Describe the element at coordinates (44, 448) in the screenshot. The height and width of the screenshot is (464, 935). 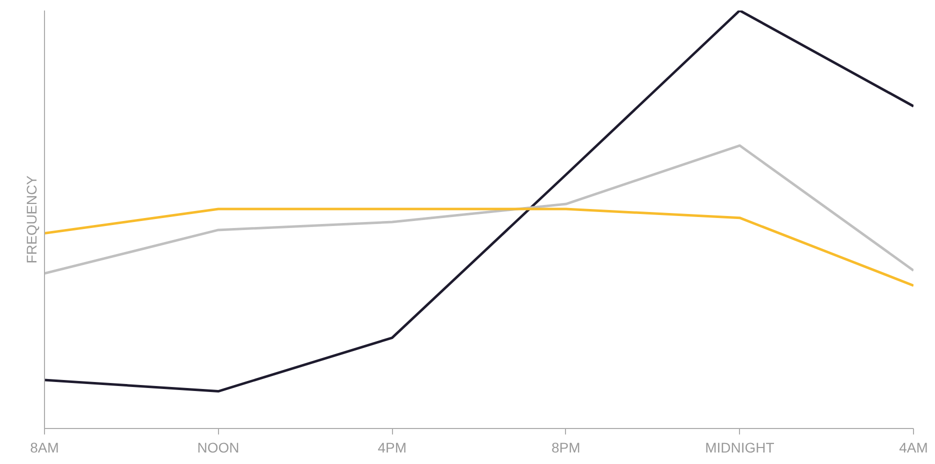
I see `x-tick-label: 8AM` at that location.